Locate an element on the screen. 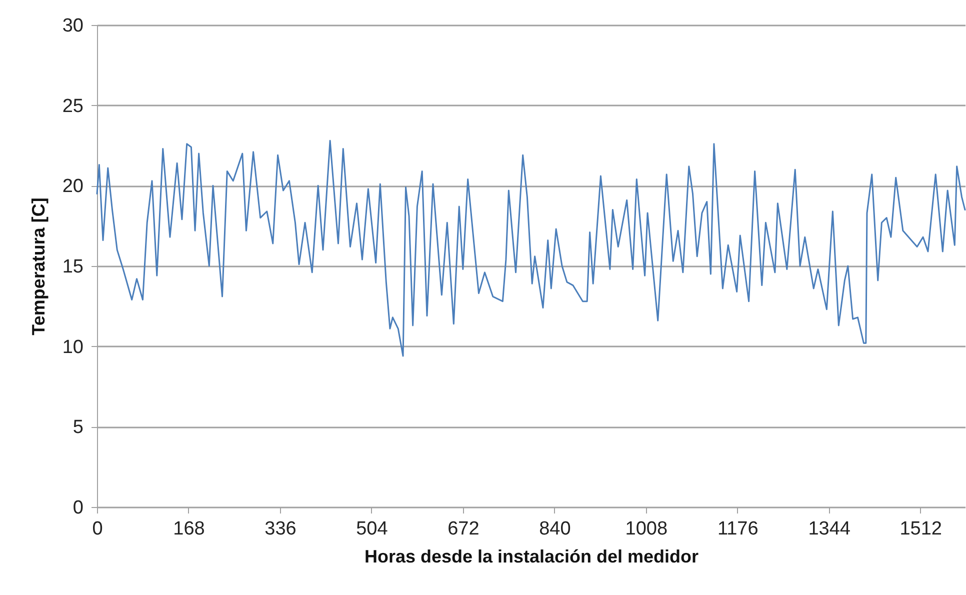 The height and width of the screenshot is (595, 966). x-tick-label: 1008 is located at coordinates (646, 529).